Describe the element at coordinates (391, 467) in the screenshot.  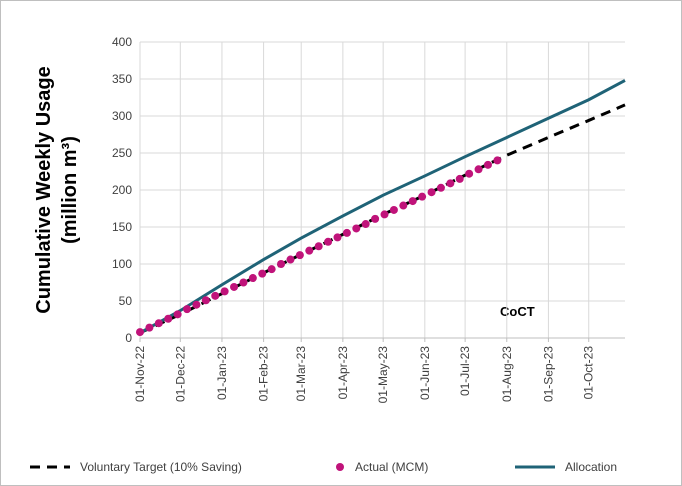
I see `legend-label: Actual (MCM)` at that location.